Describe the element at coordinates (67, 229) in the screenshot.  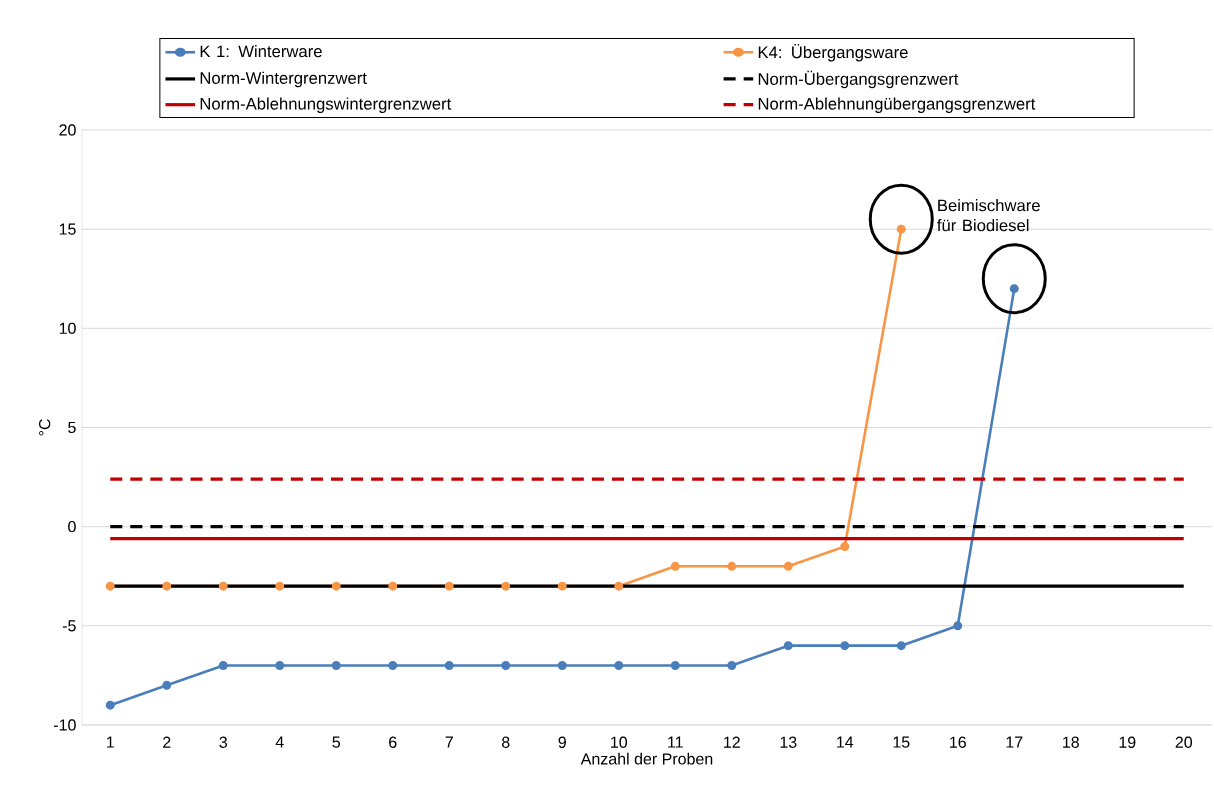
I see `y-tick-label: 15` at that location.